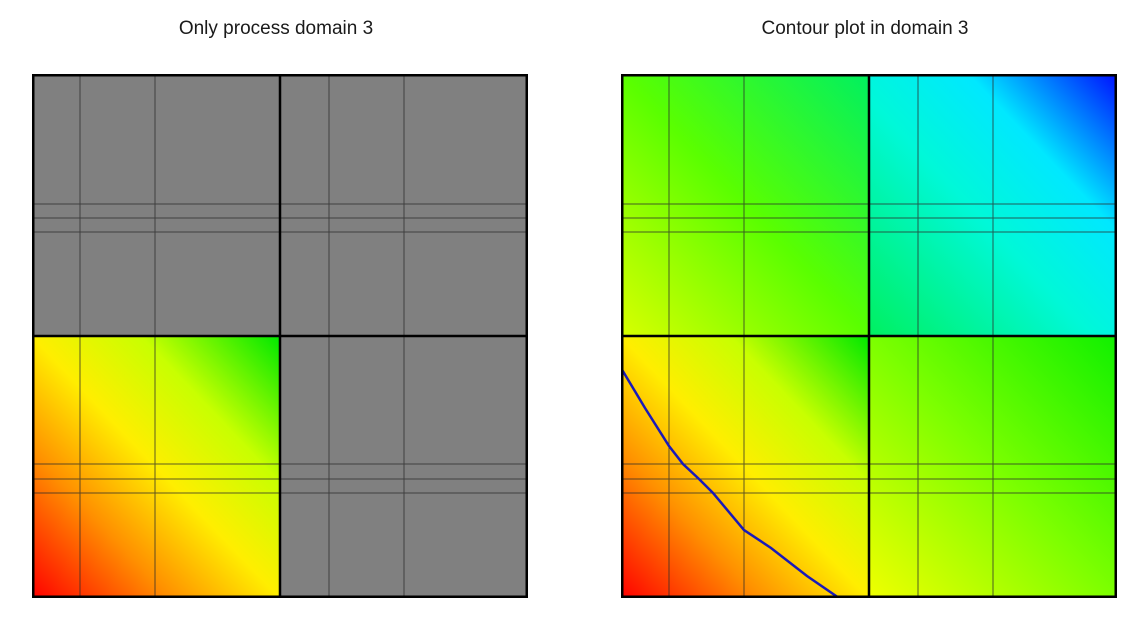 The image size is (1139, 619). Describe the element at coordinates (730, 482) in the screenshot. I see `contour-line` at that location.